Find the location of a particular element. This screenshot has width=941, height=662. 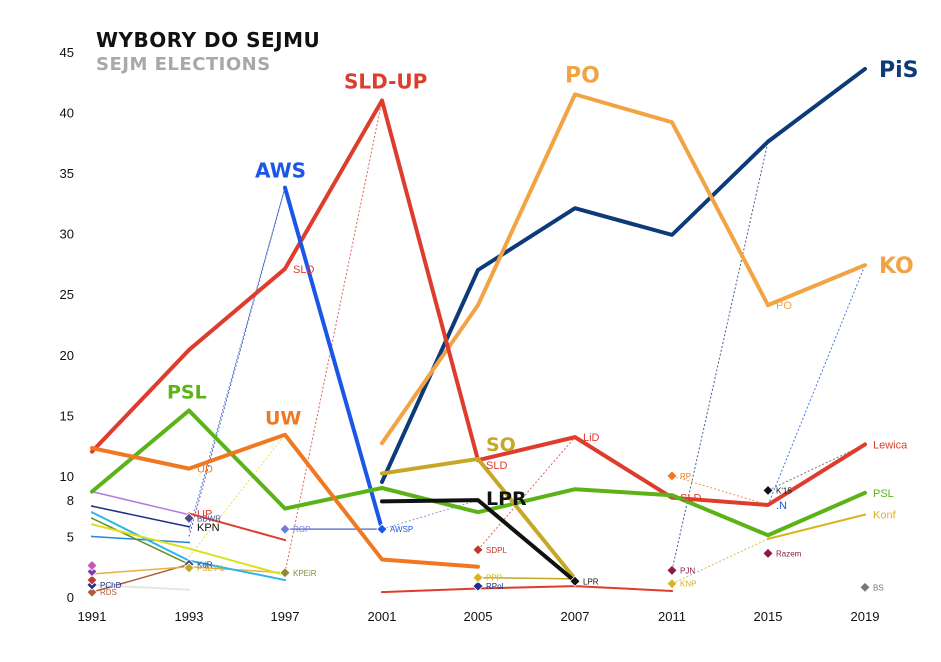

marker-label: BS is located at coordinates (878, 587).